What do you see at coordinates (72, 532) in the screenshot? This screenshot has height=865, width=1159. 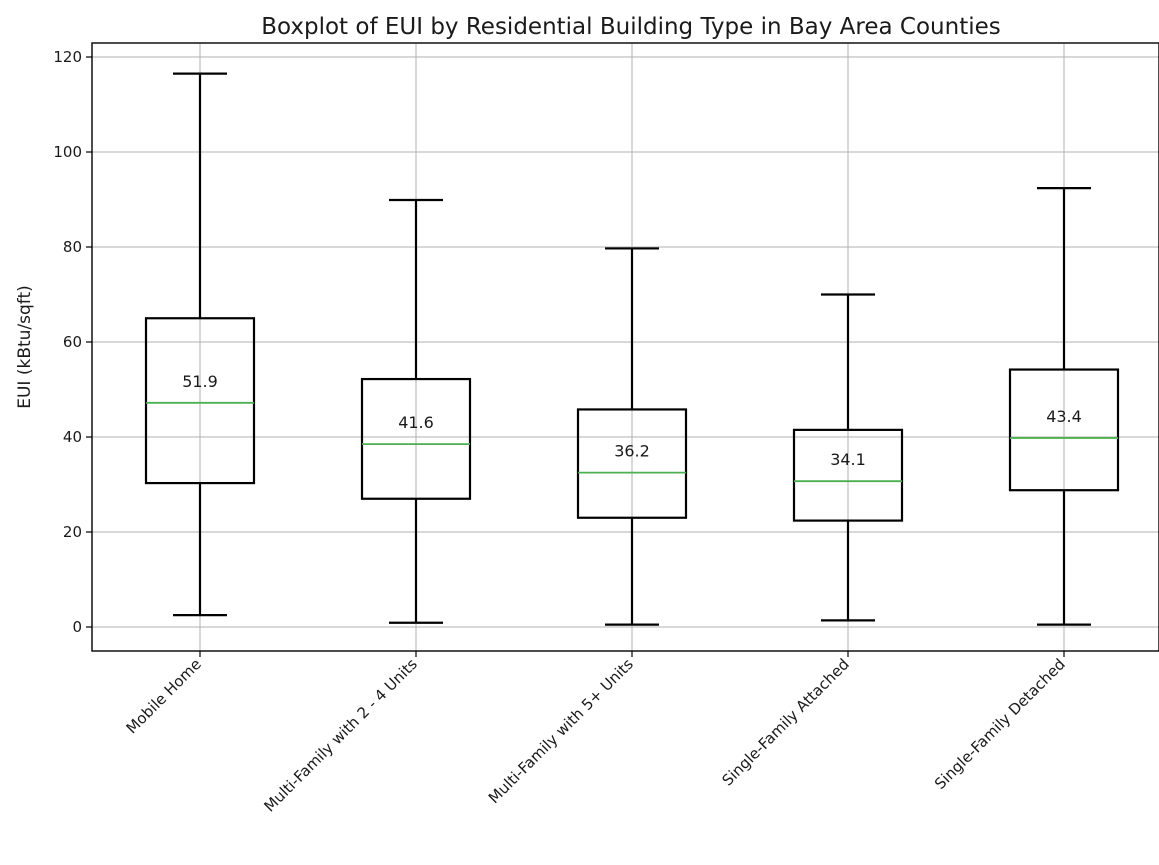 I see `y-tick-label: 20` at bounding box center [72, 532].